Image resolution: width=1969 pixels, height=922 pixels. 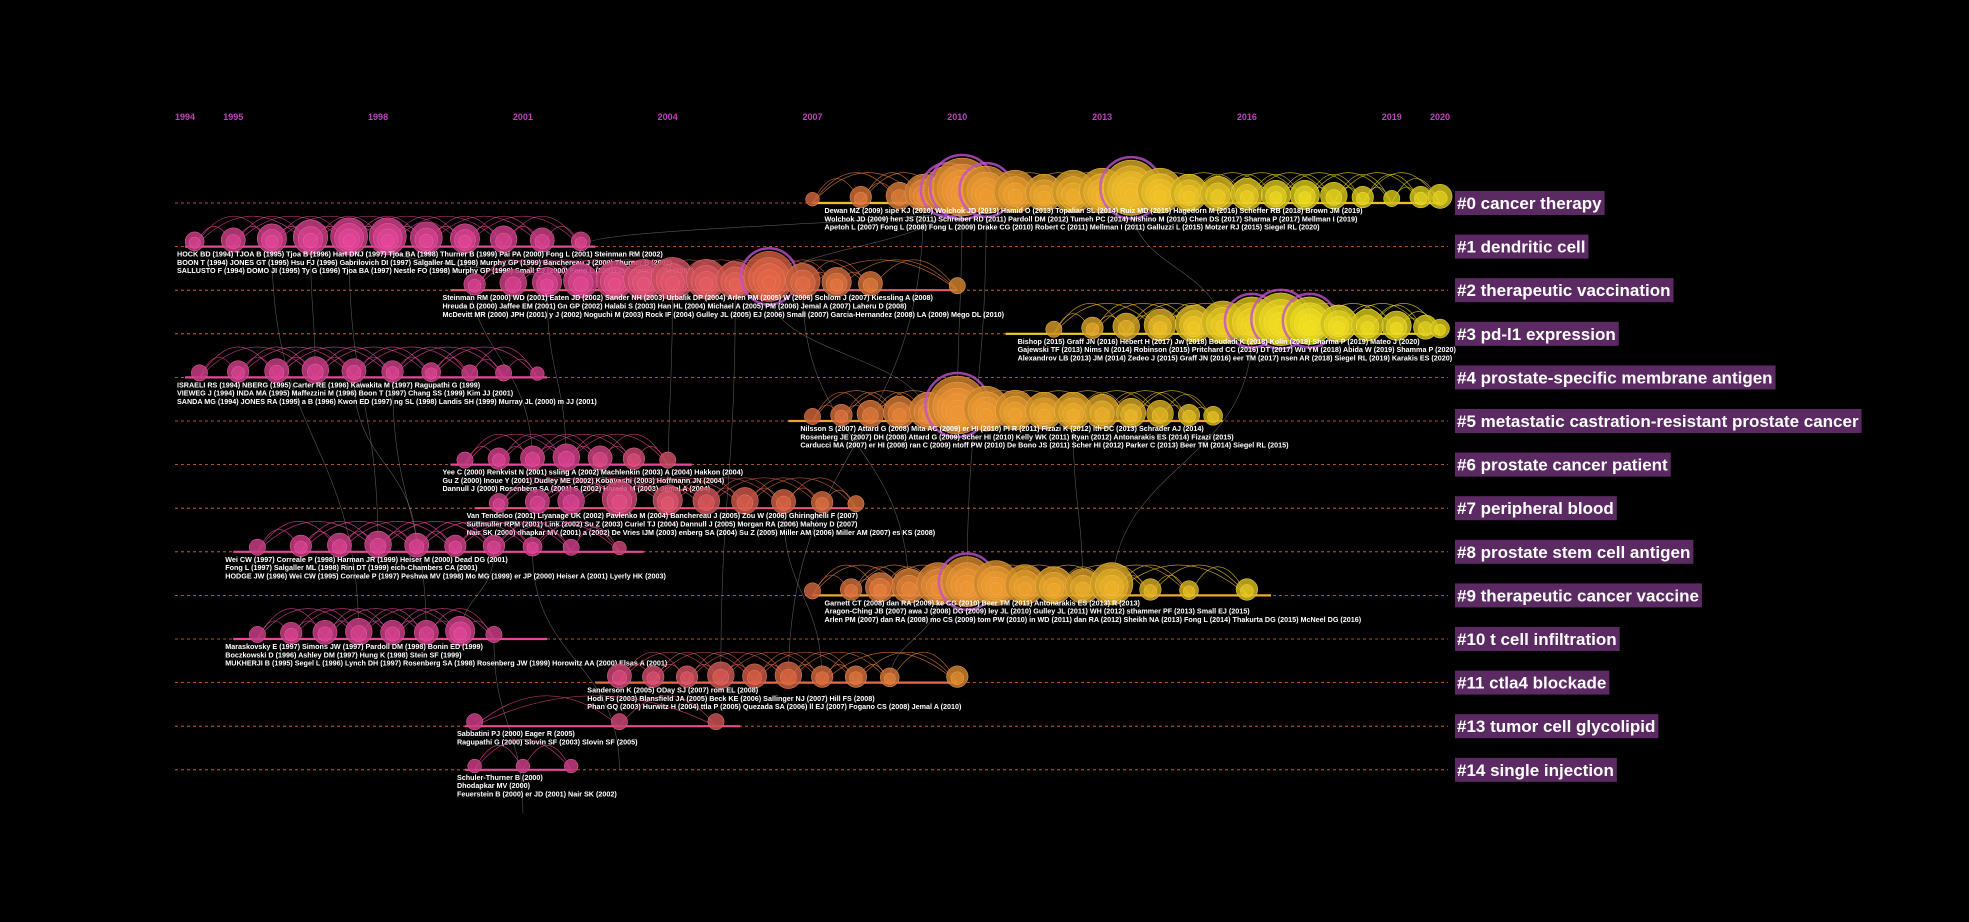 What do you see at coordinates (1536, 769) in the screenshot?
I see `cluster-label: #14 single injection` at bounding box center [1536, 769].